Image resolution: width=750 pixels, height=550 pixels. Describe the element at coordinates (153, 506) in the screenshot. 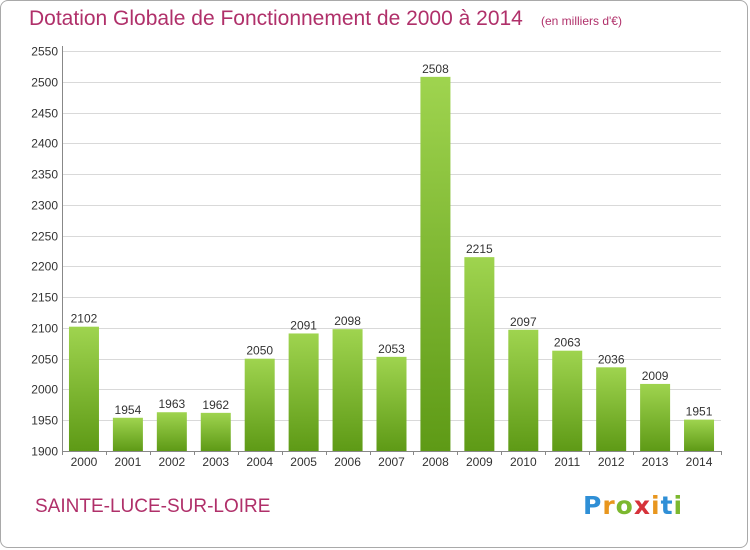

I see `location-name: SAINTE-LUCE-SUR-LOIRE` at that location.